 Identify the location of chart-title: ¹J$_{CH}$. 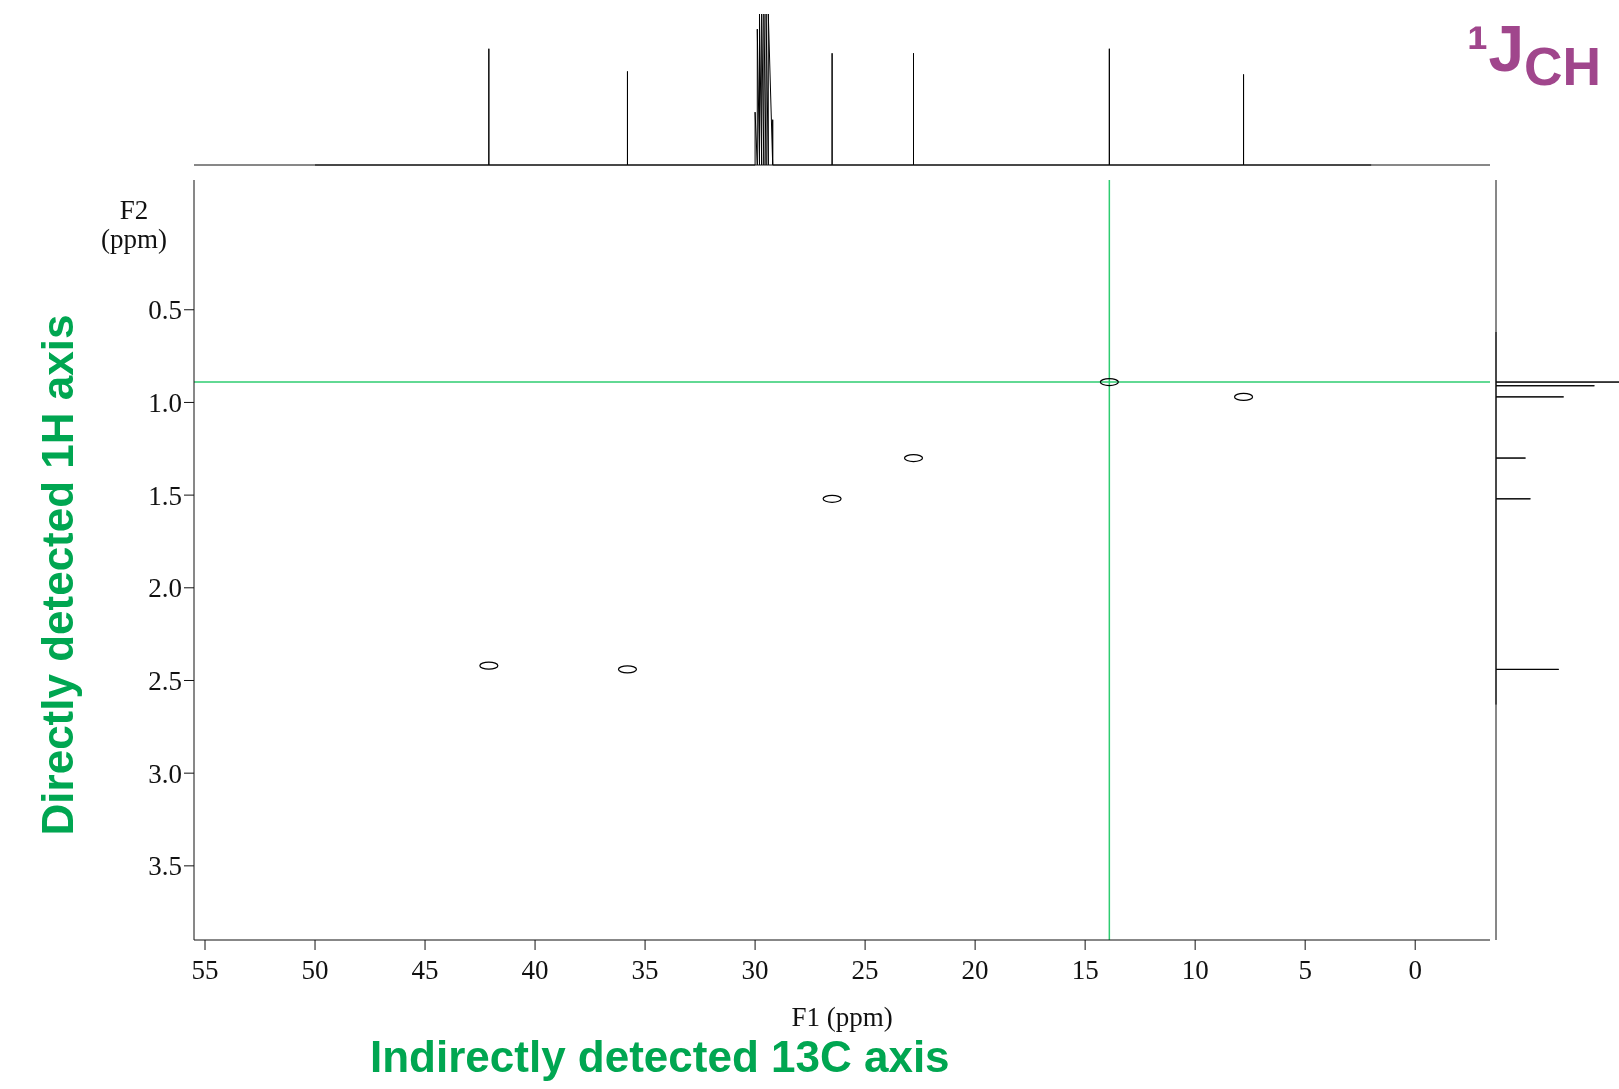
(1534, 54).